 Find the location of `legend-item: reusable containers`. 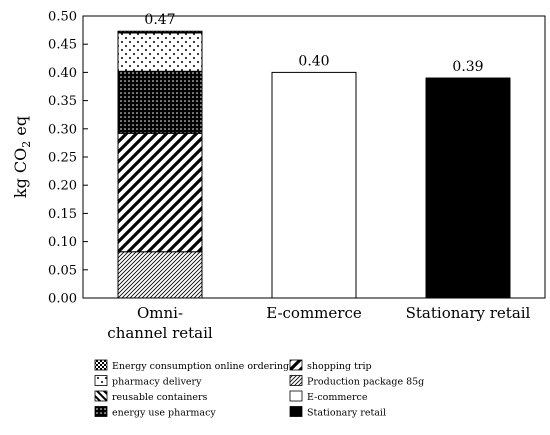

legend-item: reusable containers is located at coordinates (151, 396).